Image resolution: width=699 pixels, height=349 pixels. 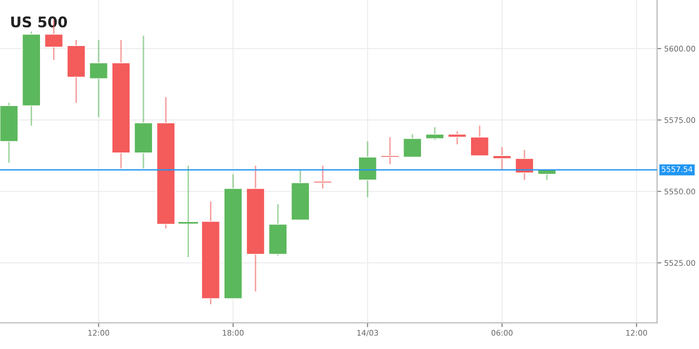 I want to click on text: US 500, so click(x=39, y=22).